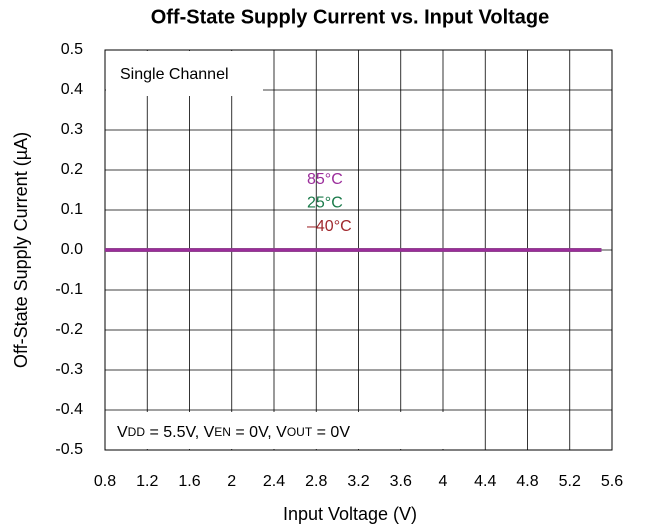 This screenshot has height=530, width=650. What do you see at coordinates (331, 432) in the screenshot?
I see `text: = 0V` at bounding box center [331, 432].